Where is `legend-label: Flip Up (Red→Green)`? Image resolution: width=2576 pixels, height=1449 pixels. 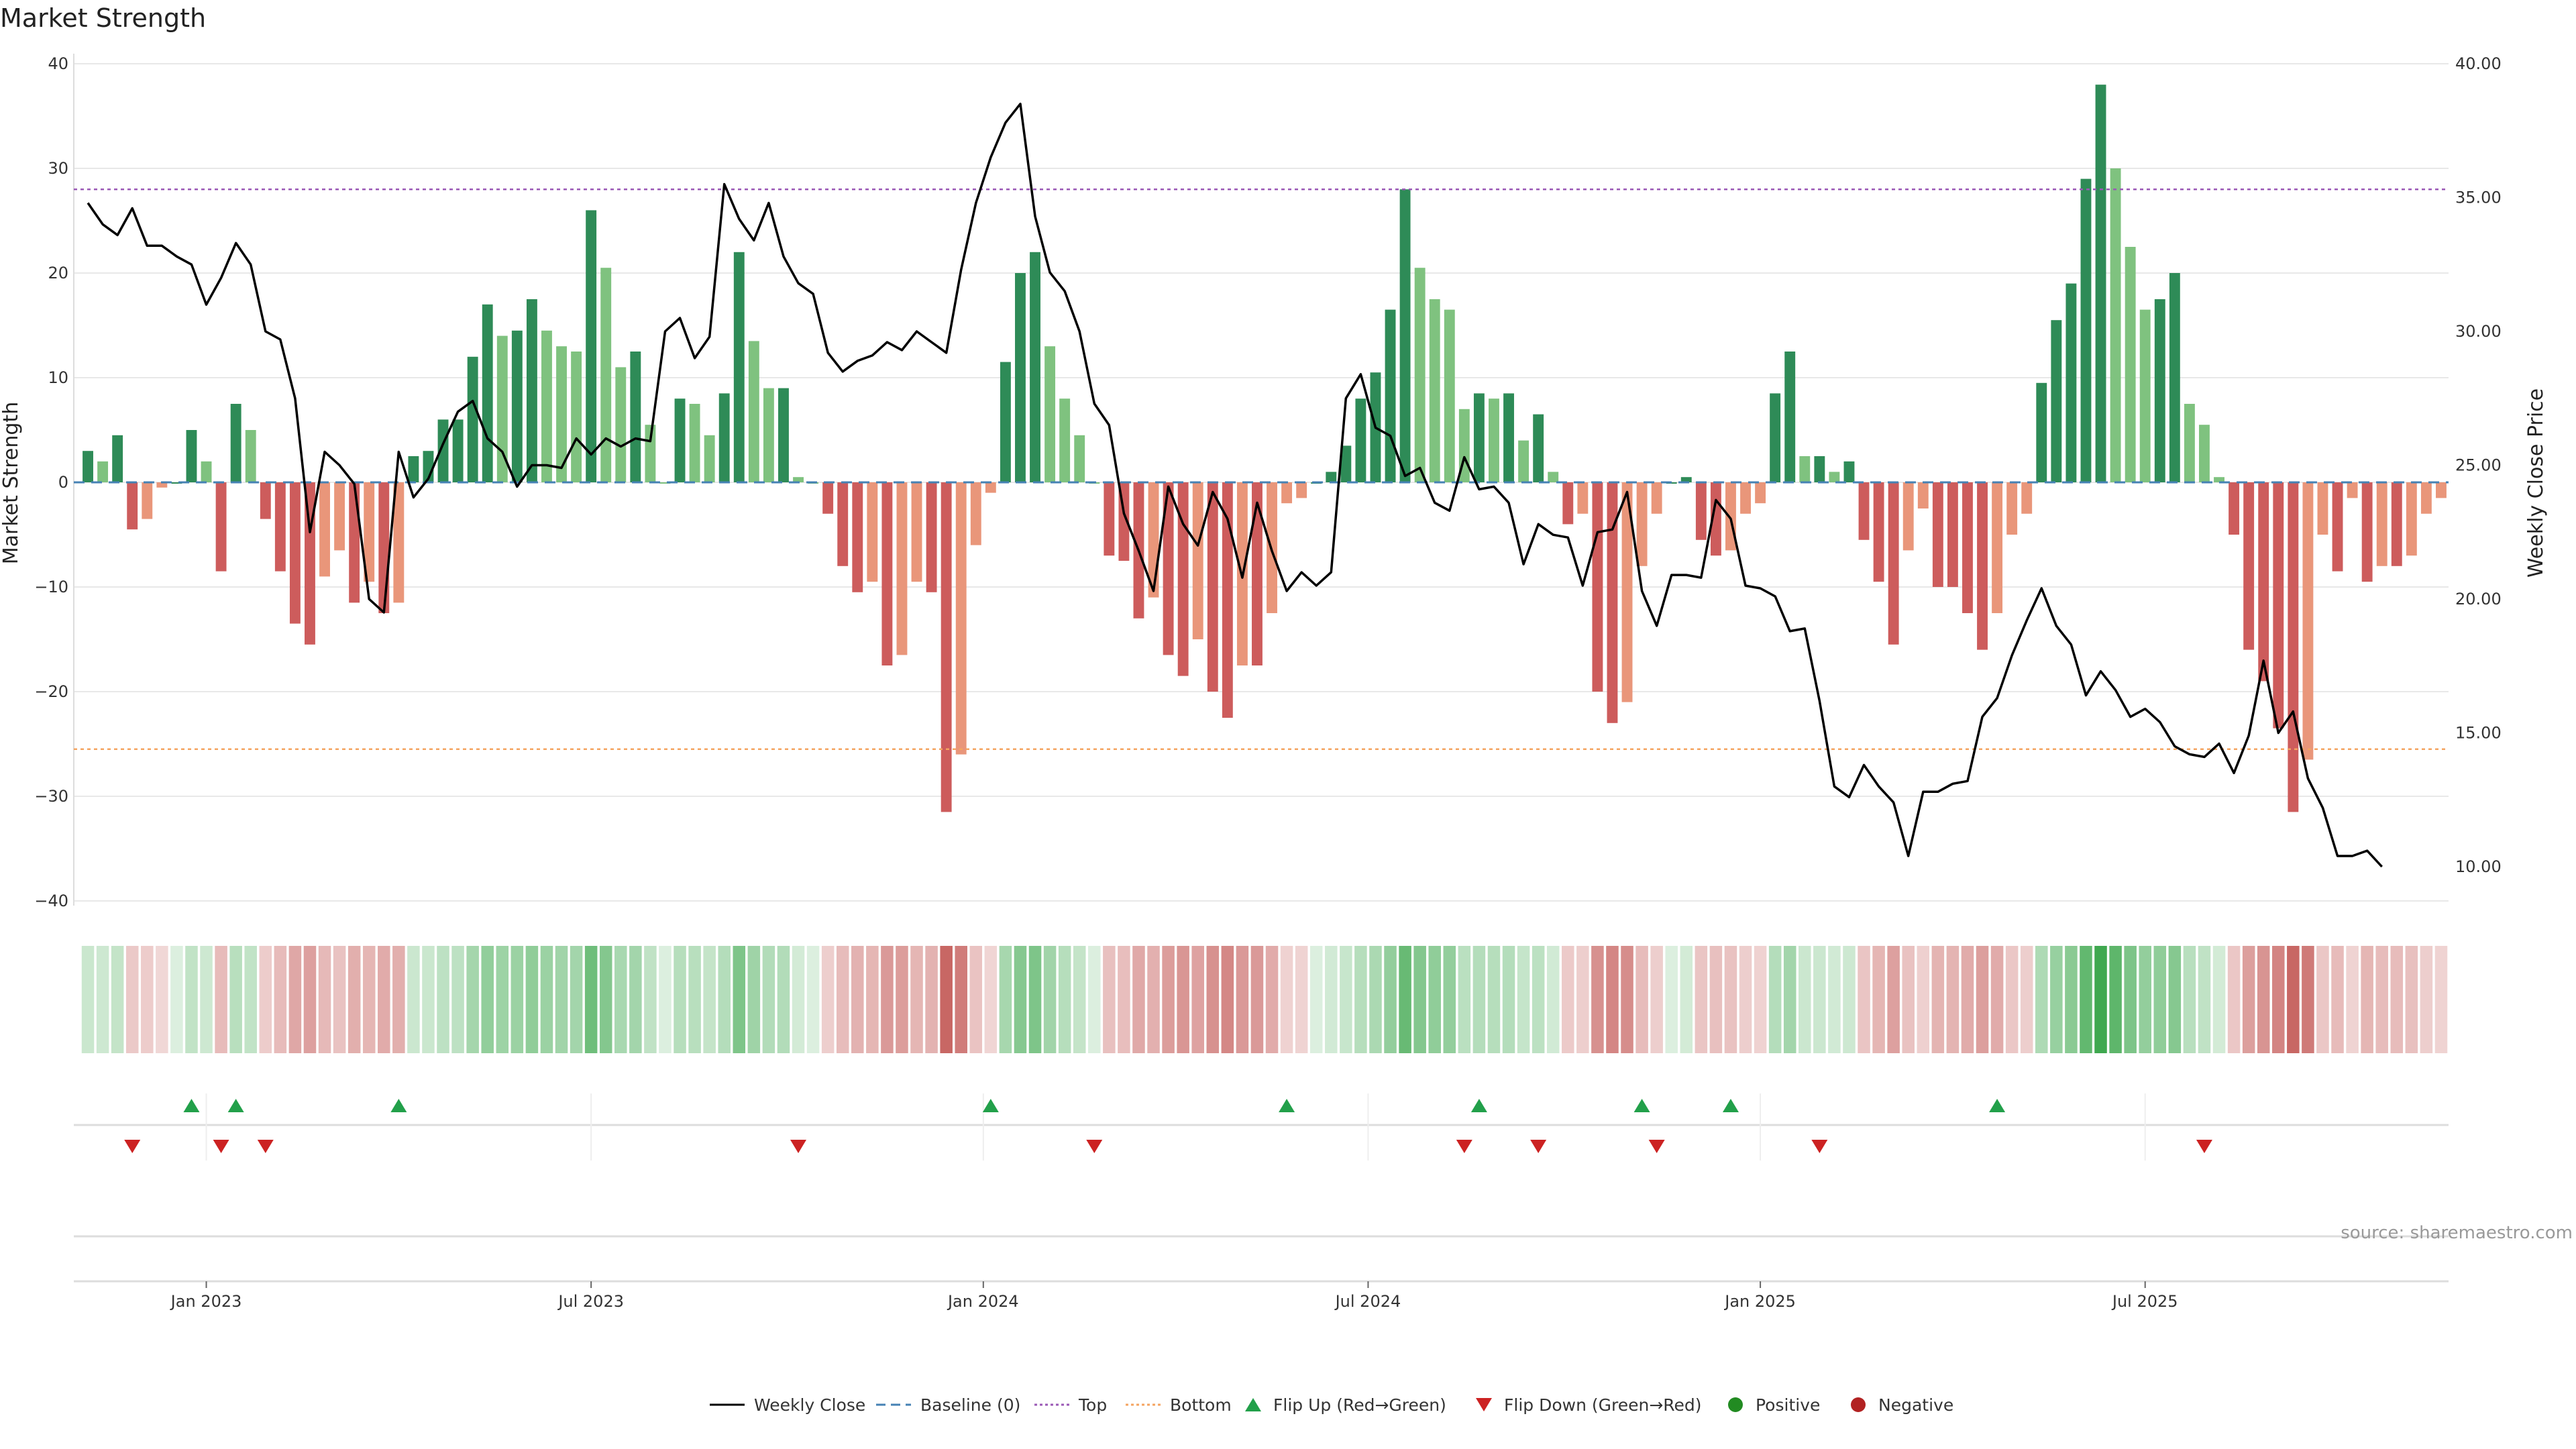
legend-label: Flip Up (Red→Green) is located at coordinates (1359, 1405).